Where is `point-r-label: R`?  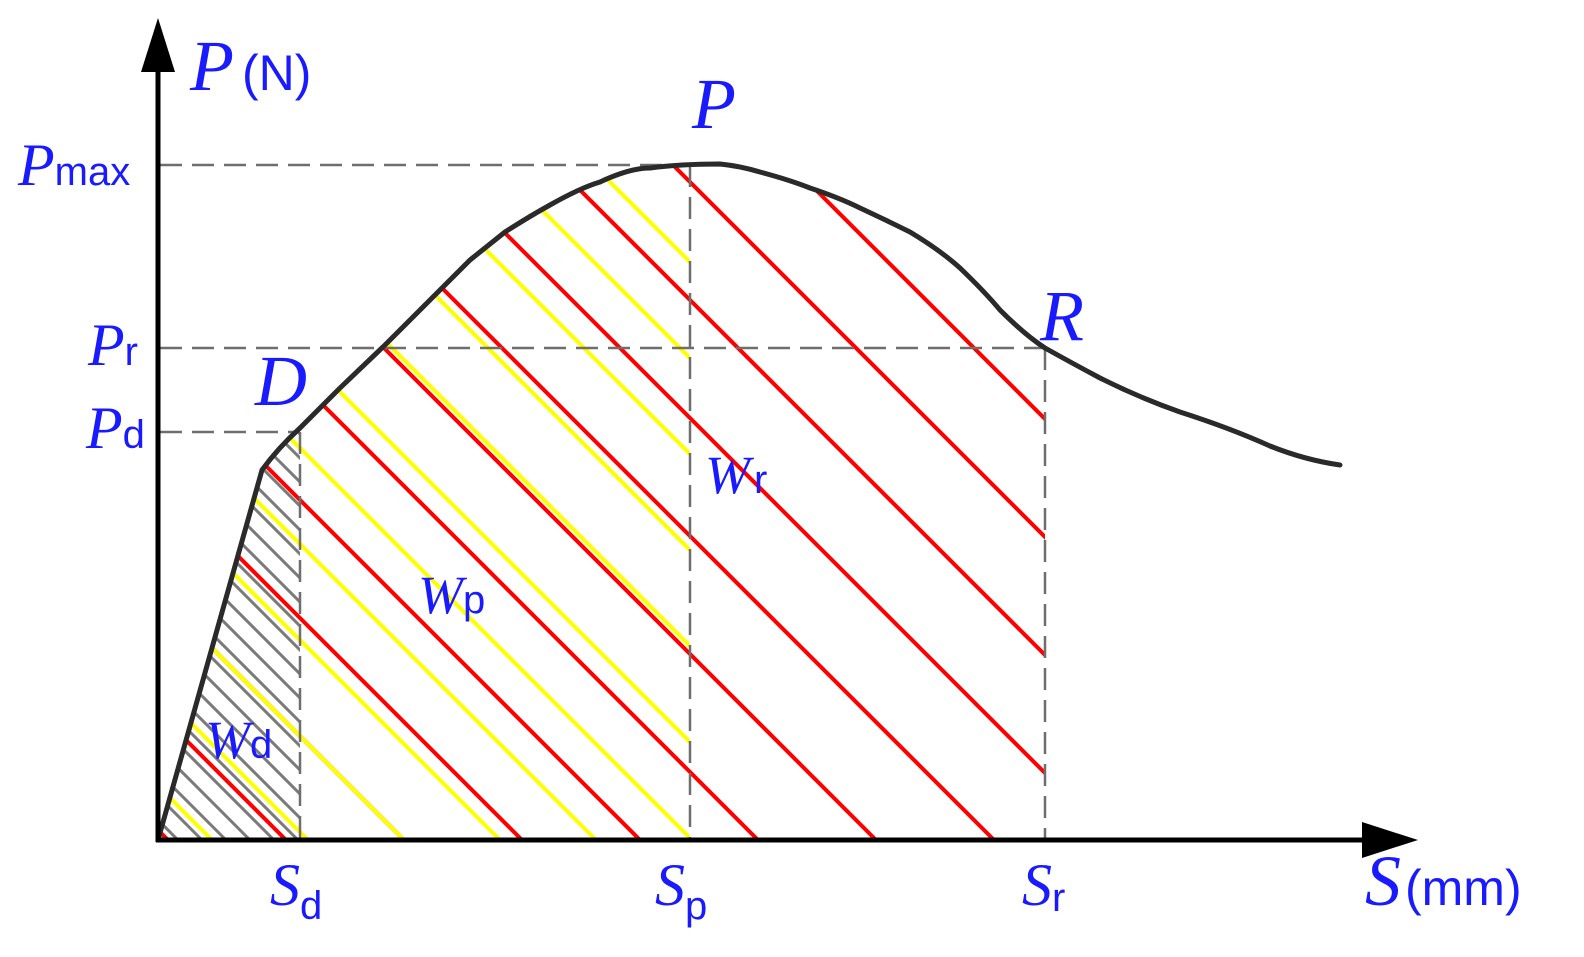
point-r-label: R is located at coordinates (1061, 316).